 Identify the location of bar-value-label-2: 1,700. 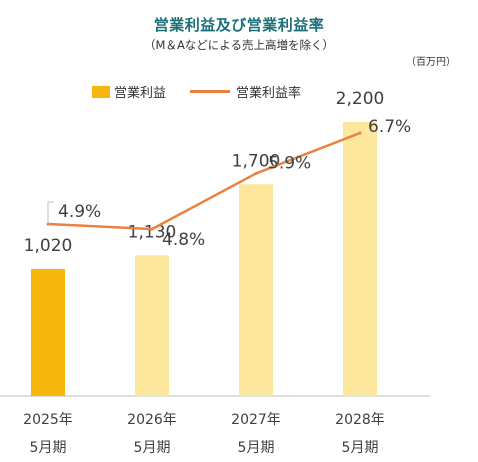
(256, 161).